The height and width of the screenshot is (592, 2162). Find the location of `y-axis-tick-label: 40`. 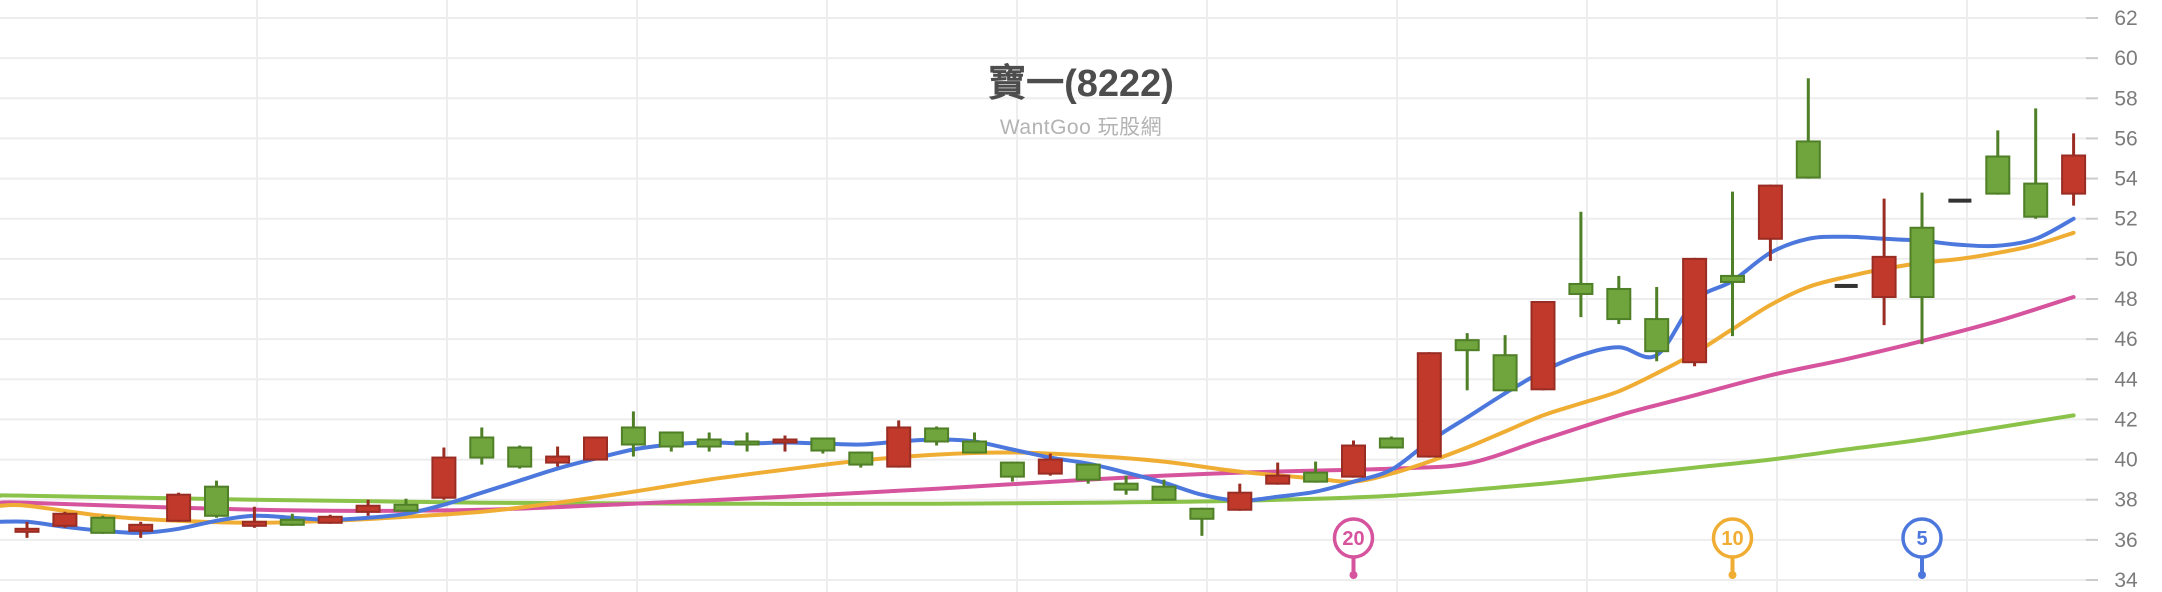

y-axis-tick-label: 40 is located at coordinates (2125, 460).